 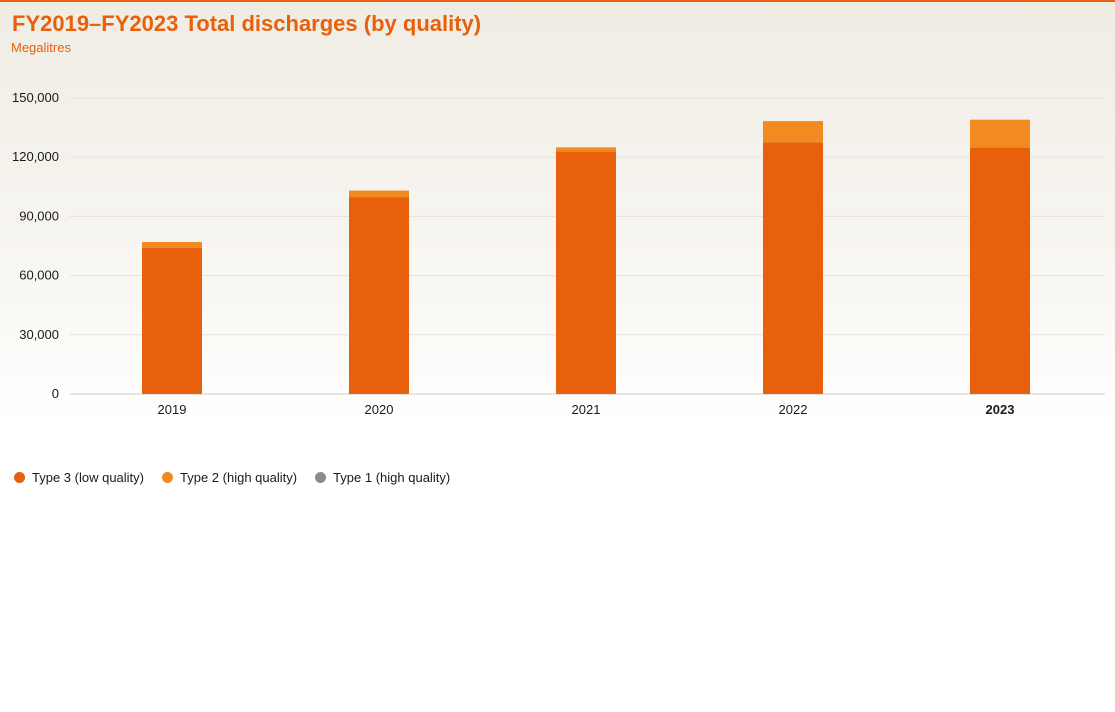 What do you see at coordinates (55, 393) in the screenshot?
I see `y-tick-label: 0` at bounding box center [55, 393].